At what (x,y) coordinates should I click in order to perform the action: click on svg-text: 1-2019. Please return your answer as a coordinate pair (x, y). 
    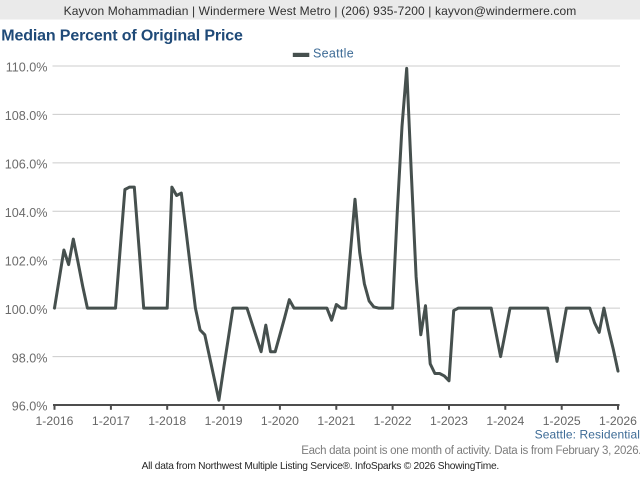
    Looking at the image, I should click on (224, 421).